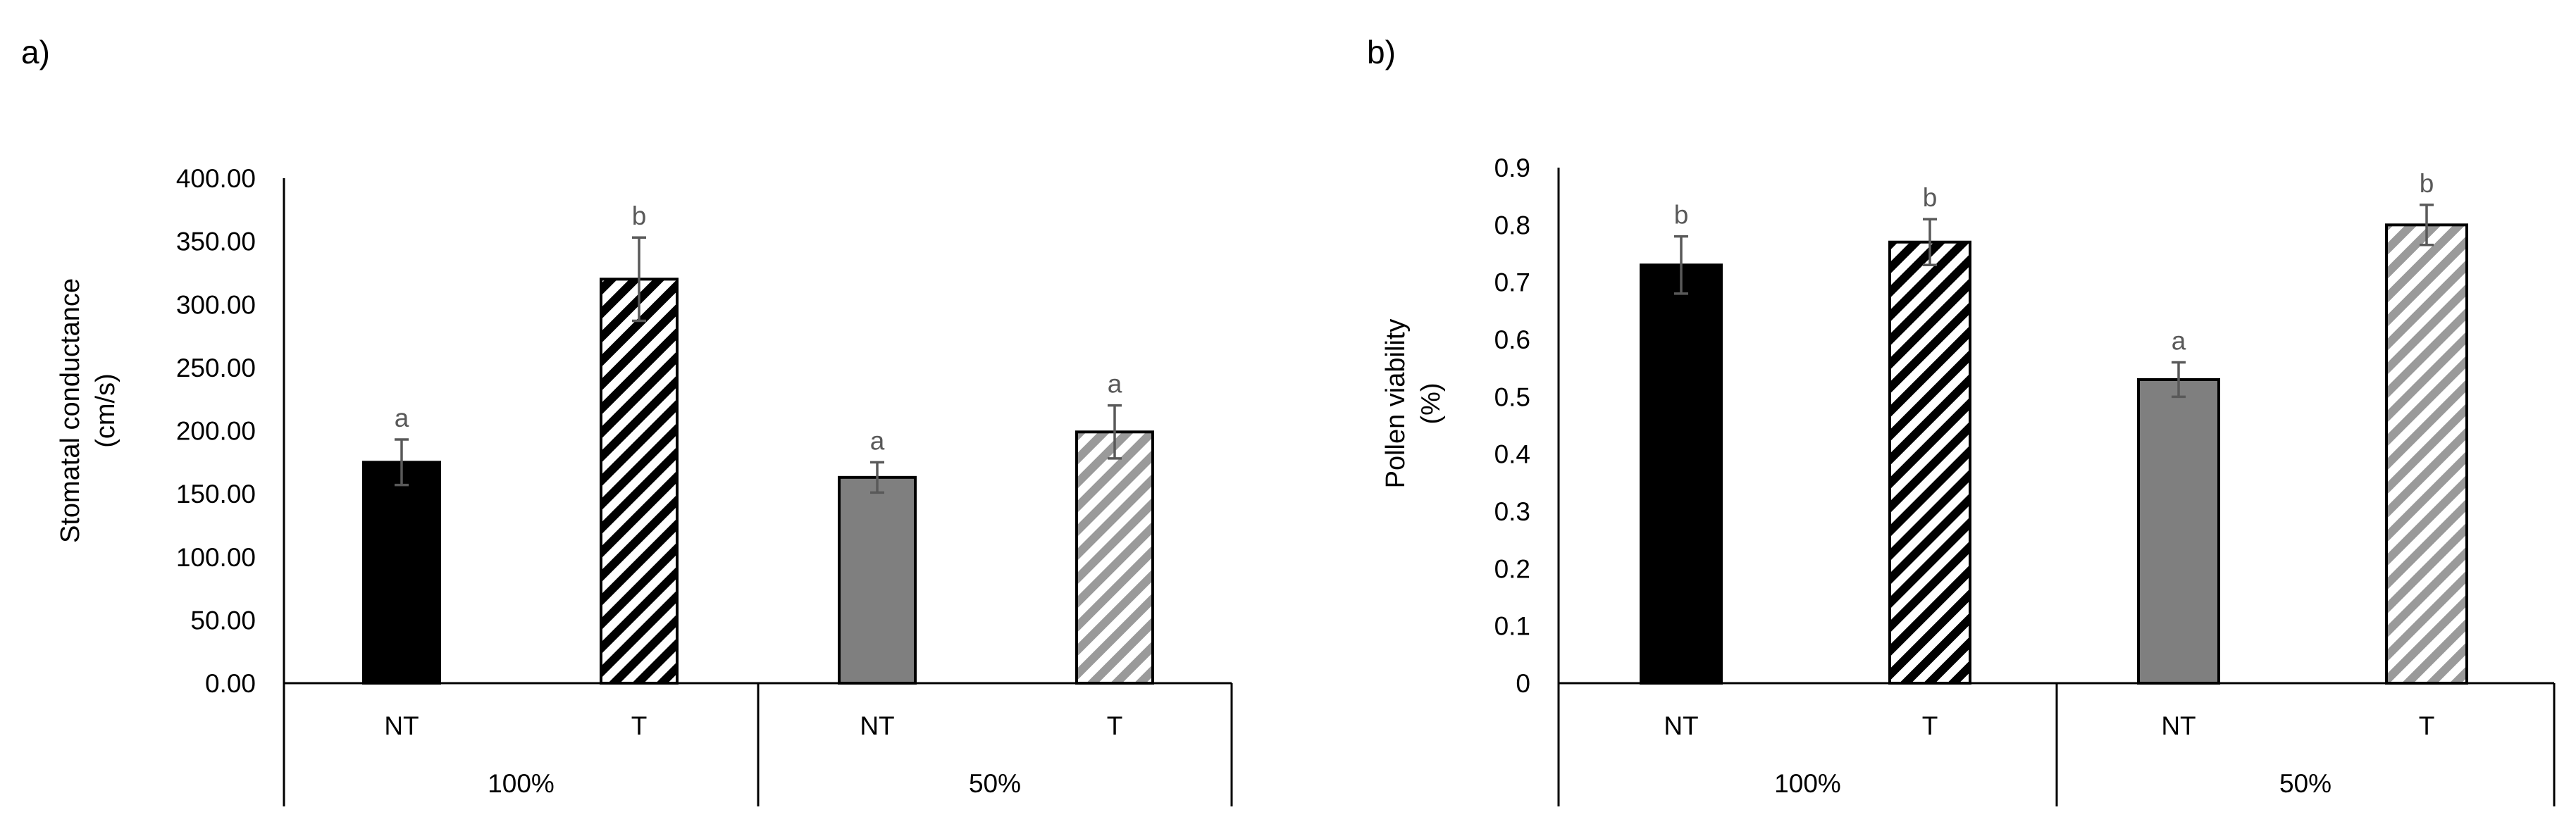 Image resolution: width=2576 pixels, height=836 pixels. What do you see at coordinates (2179, 341) in the screenshot?
I see `panel-b-significance-letter: a` at bounding box center [2179, 341].